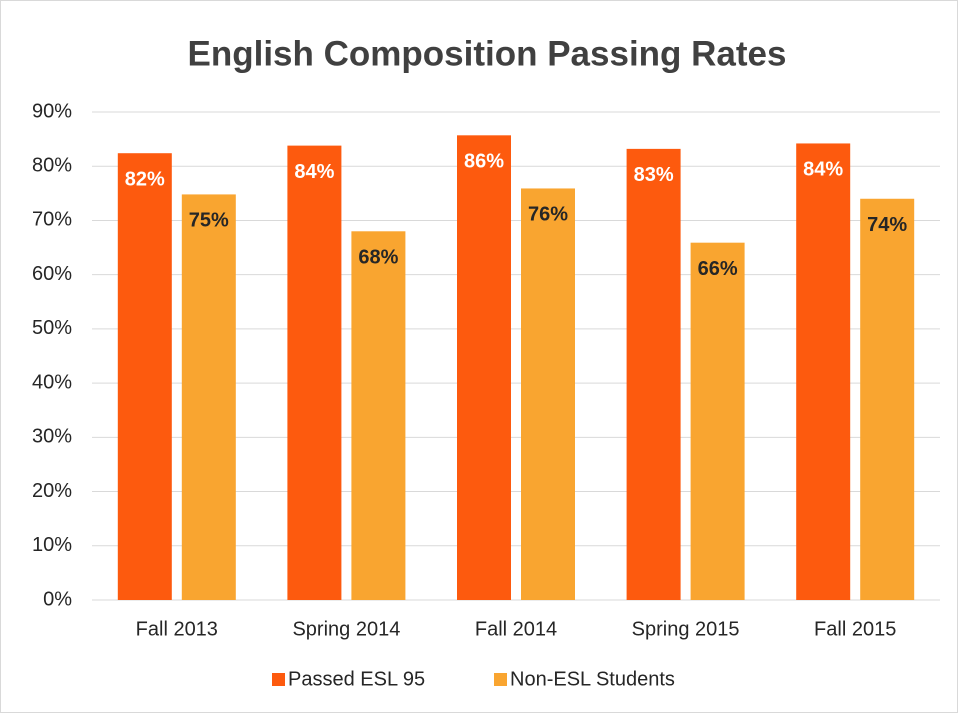 The width and height of the screenshot is (959, 714). Describe the element at coordinates (487, 53) in the screenshot. I see `chart-title: English Composition Passing Rates` at that location.